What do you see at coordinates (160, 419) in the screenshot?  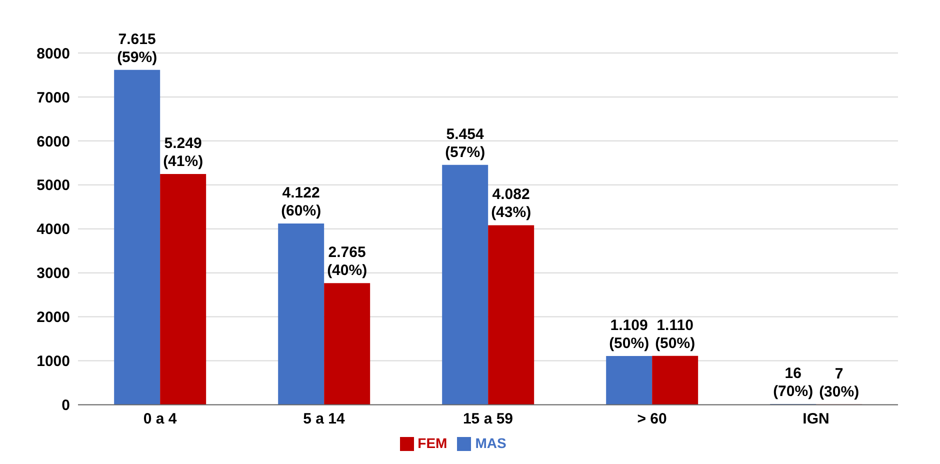 I see `x-tick-label: 0 a 4` at bounding box center [160, 419].